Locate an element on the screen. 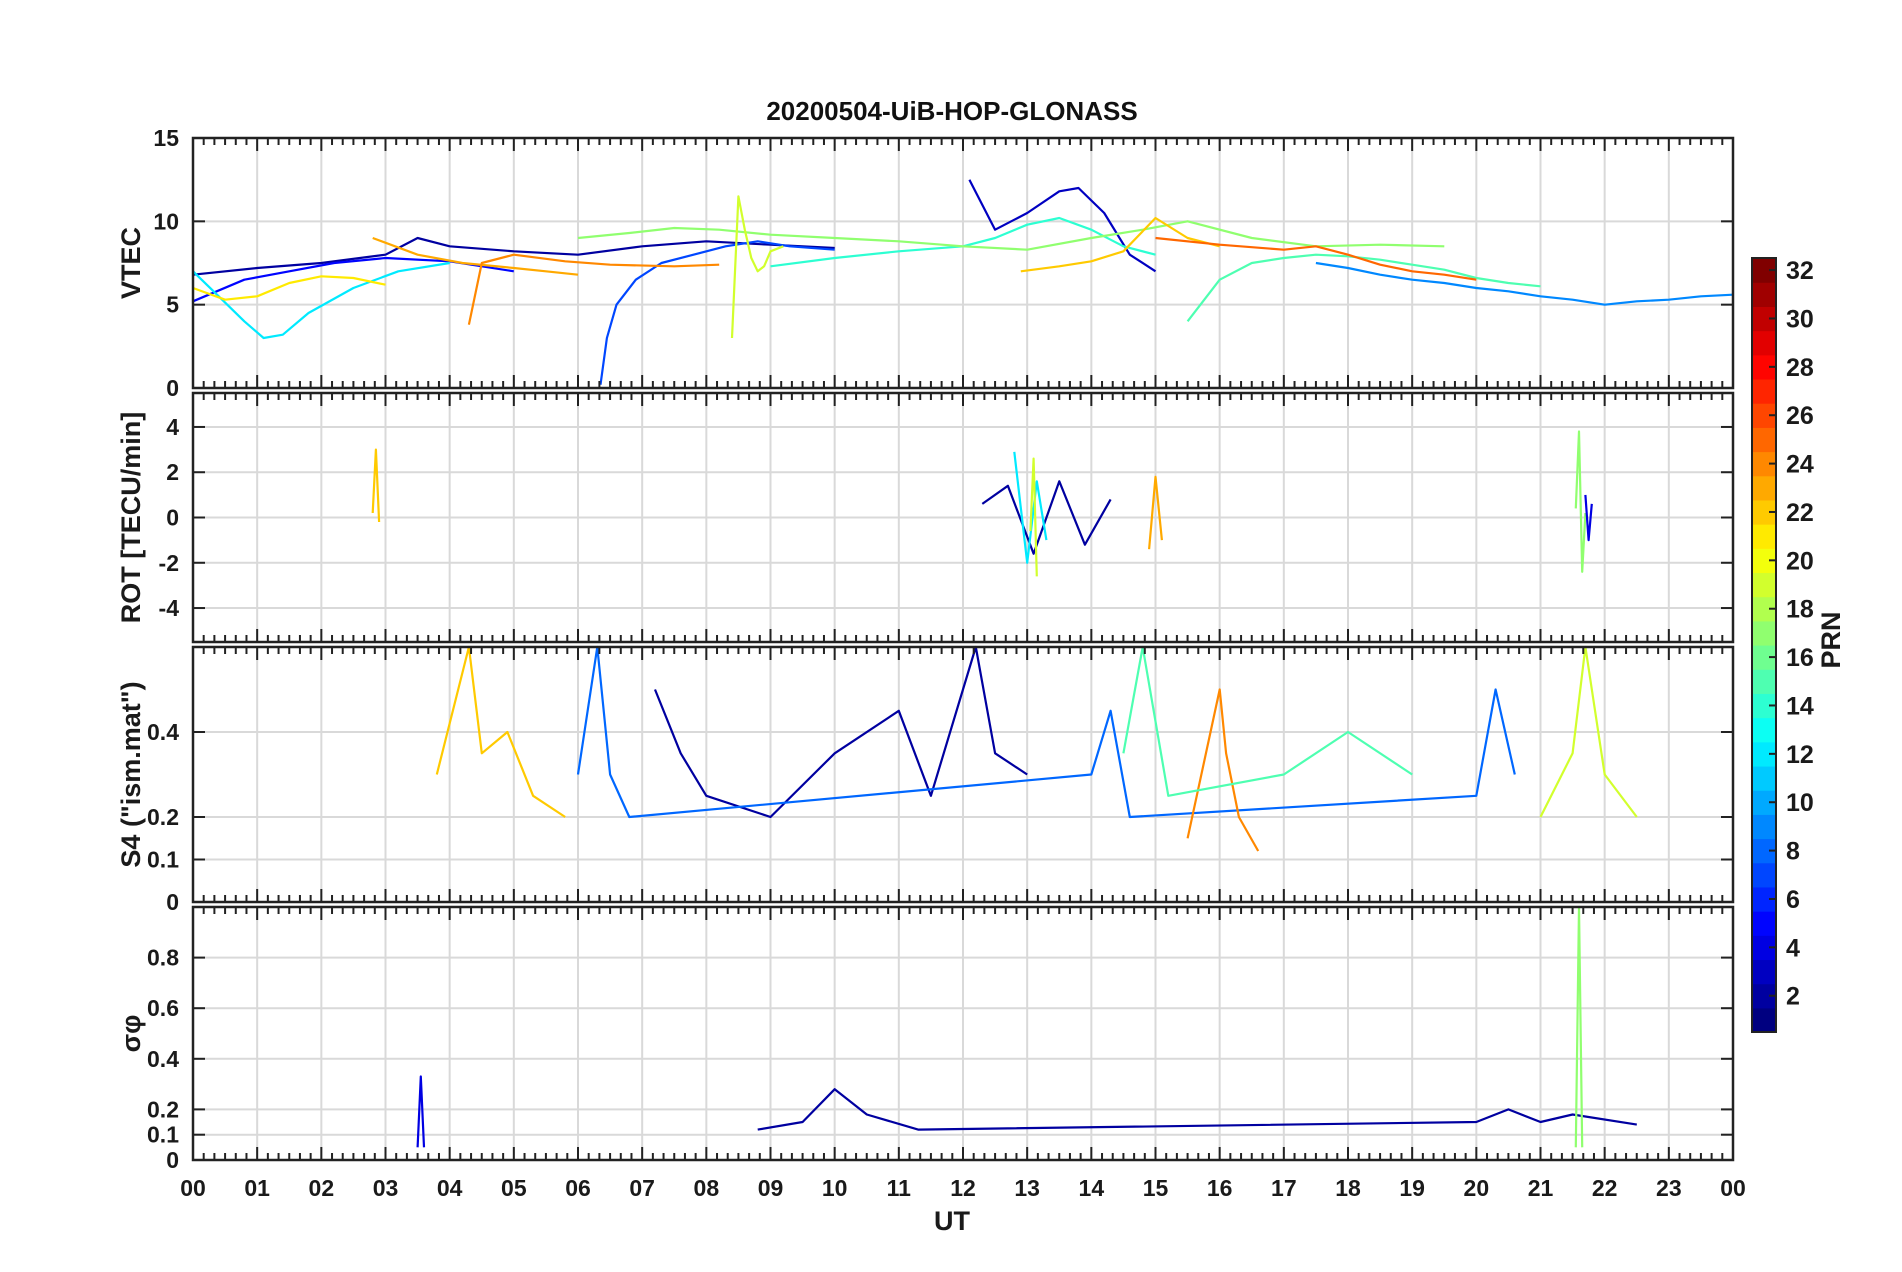 The image size is (1902, 1272). x-tick-label: 03 is located at coordinates (386, 1188).